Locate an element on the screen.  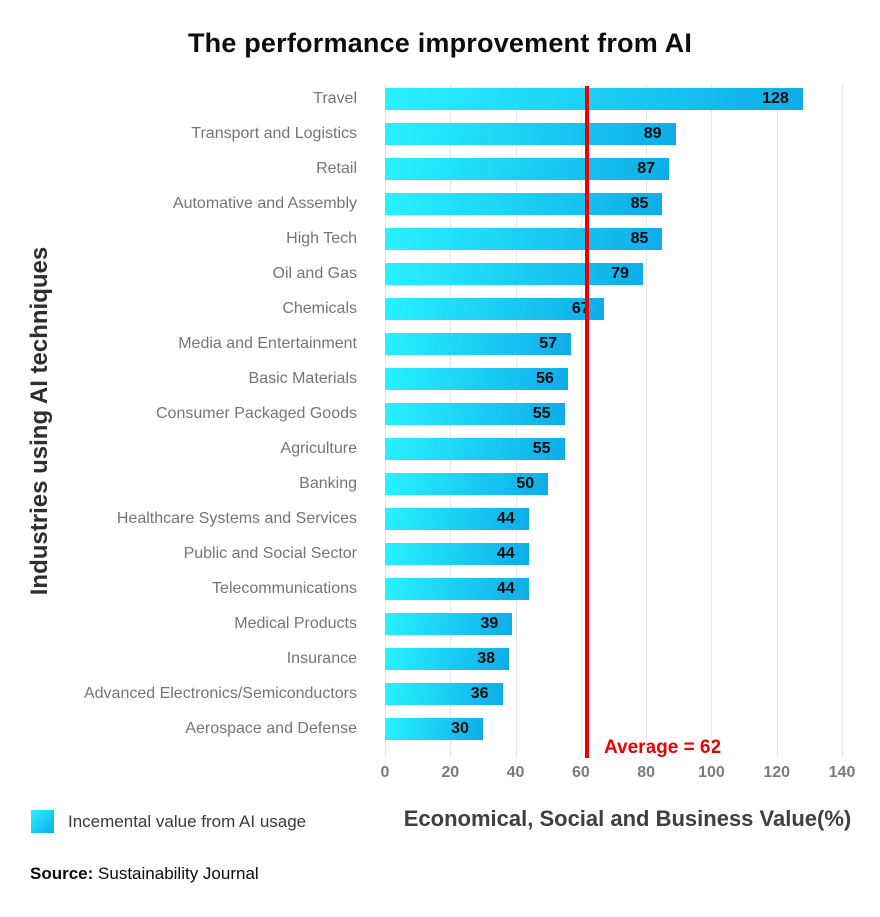
bar-value-label: 56 is located at coordinates (545, 378).